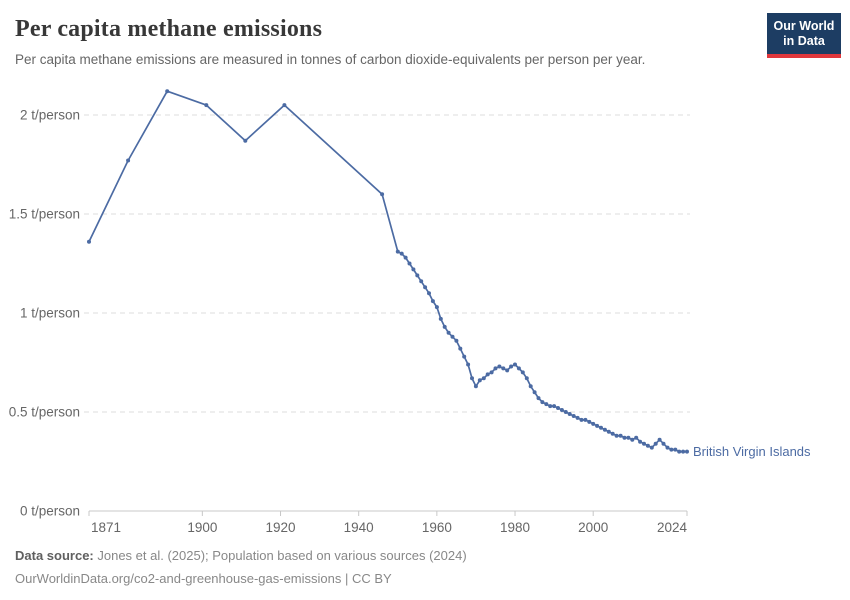 The width and height of the screenshot is (850, 600). I want to click on x-tick-label: 1871, so click(106, 527).